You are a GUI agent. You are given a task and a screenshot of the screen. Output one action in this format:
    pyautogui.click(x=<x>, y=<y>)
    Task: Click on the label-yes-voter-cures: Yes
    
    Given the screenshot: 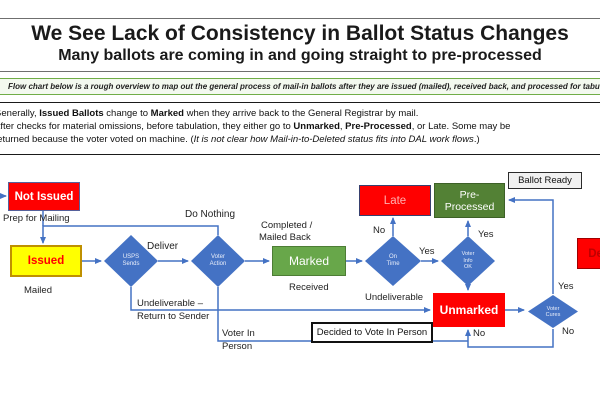 What is the action you would take?
    pyautogui.click(x=566, y=286)
    